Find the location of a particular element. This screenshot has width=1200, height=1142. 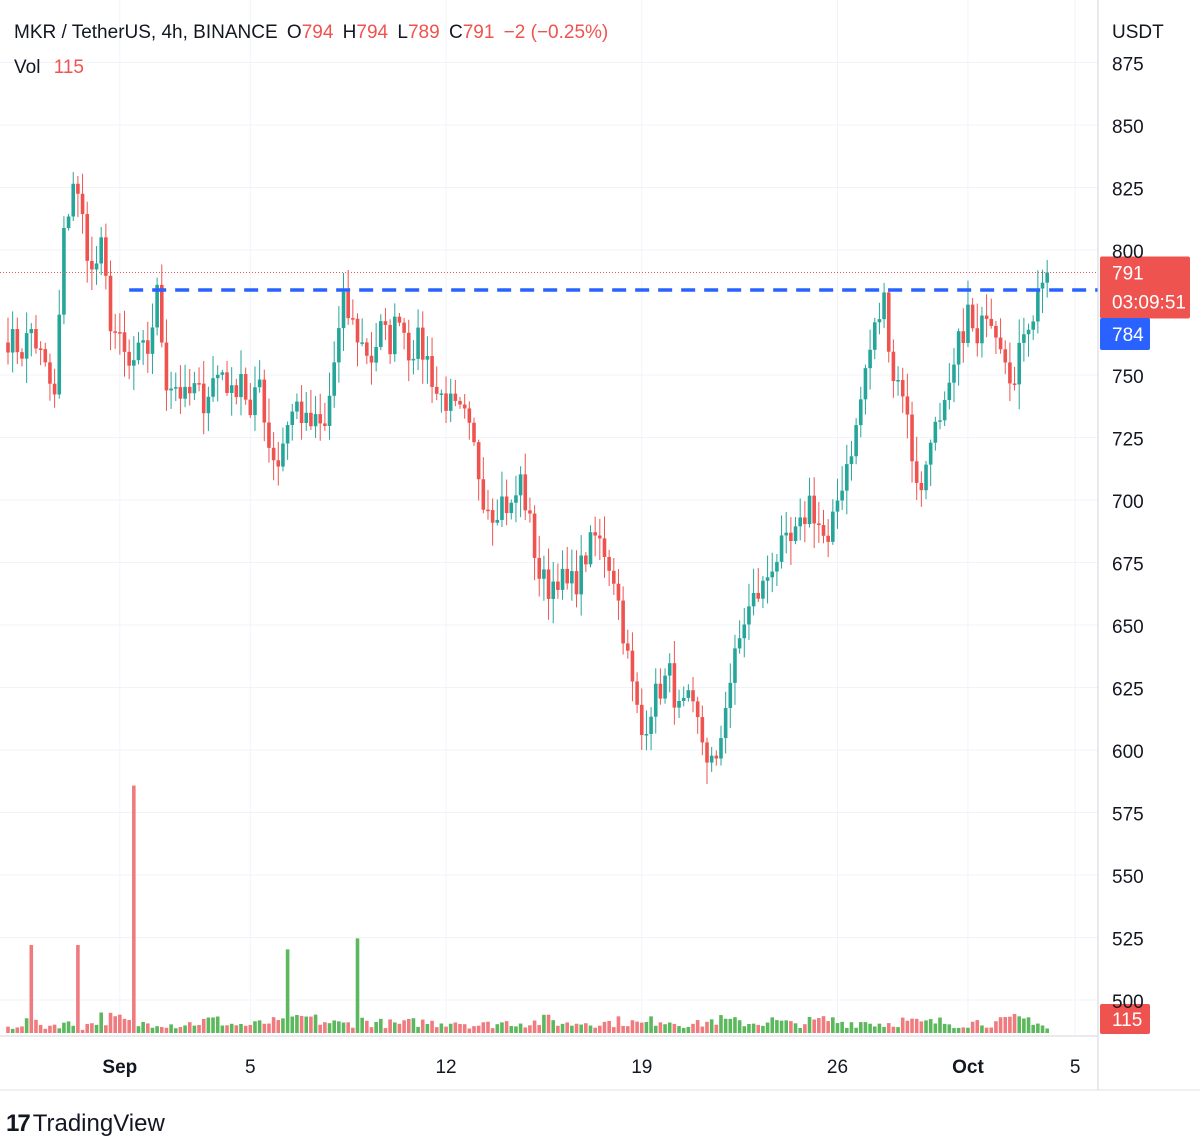

symbol-label: MKR / TetherUS, 4h, BINANCE is located at coordinates (146, 32).